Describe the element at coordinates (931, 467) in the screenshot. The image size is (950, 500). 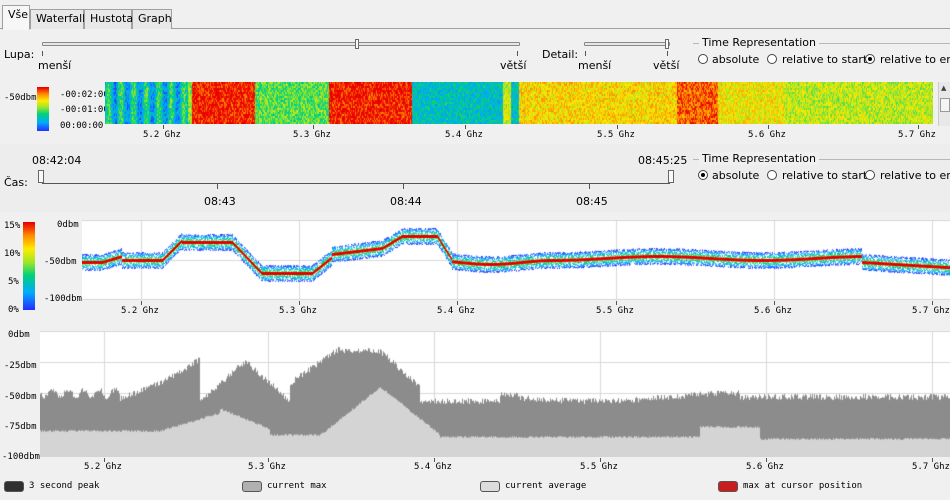
I see `graph-frequency-tick-label: 5.7 Ghz` at that location.